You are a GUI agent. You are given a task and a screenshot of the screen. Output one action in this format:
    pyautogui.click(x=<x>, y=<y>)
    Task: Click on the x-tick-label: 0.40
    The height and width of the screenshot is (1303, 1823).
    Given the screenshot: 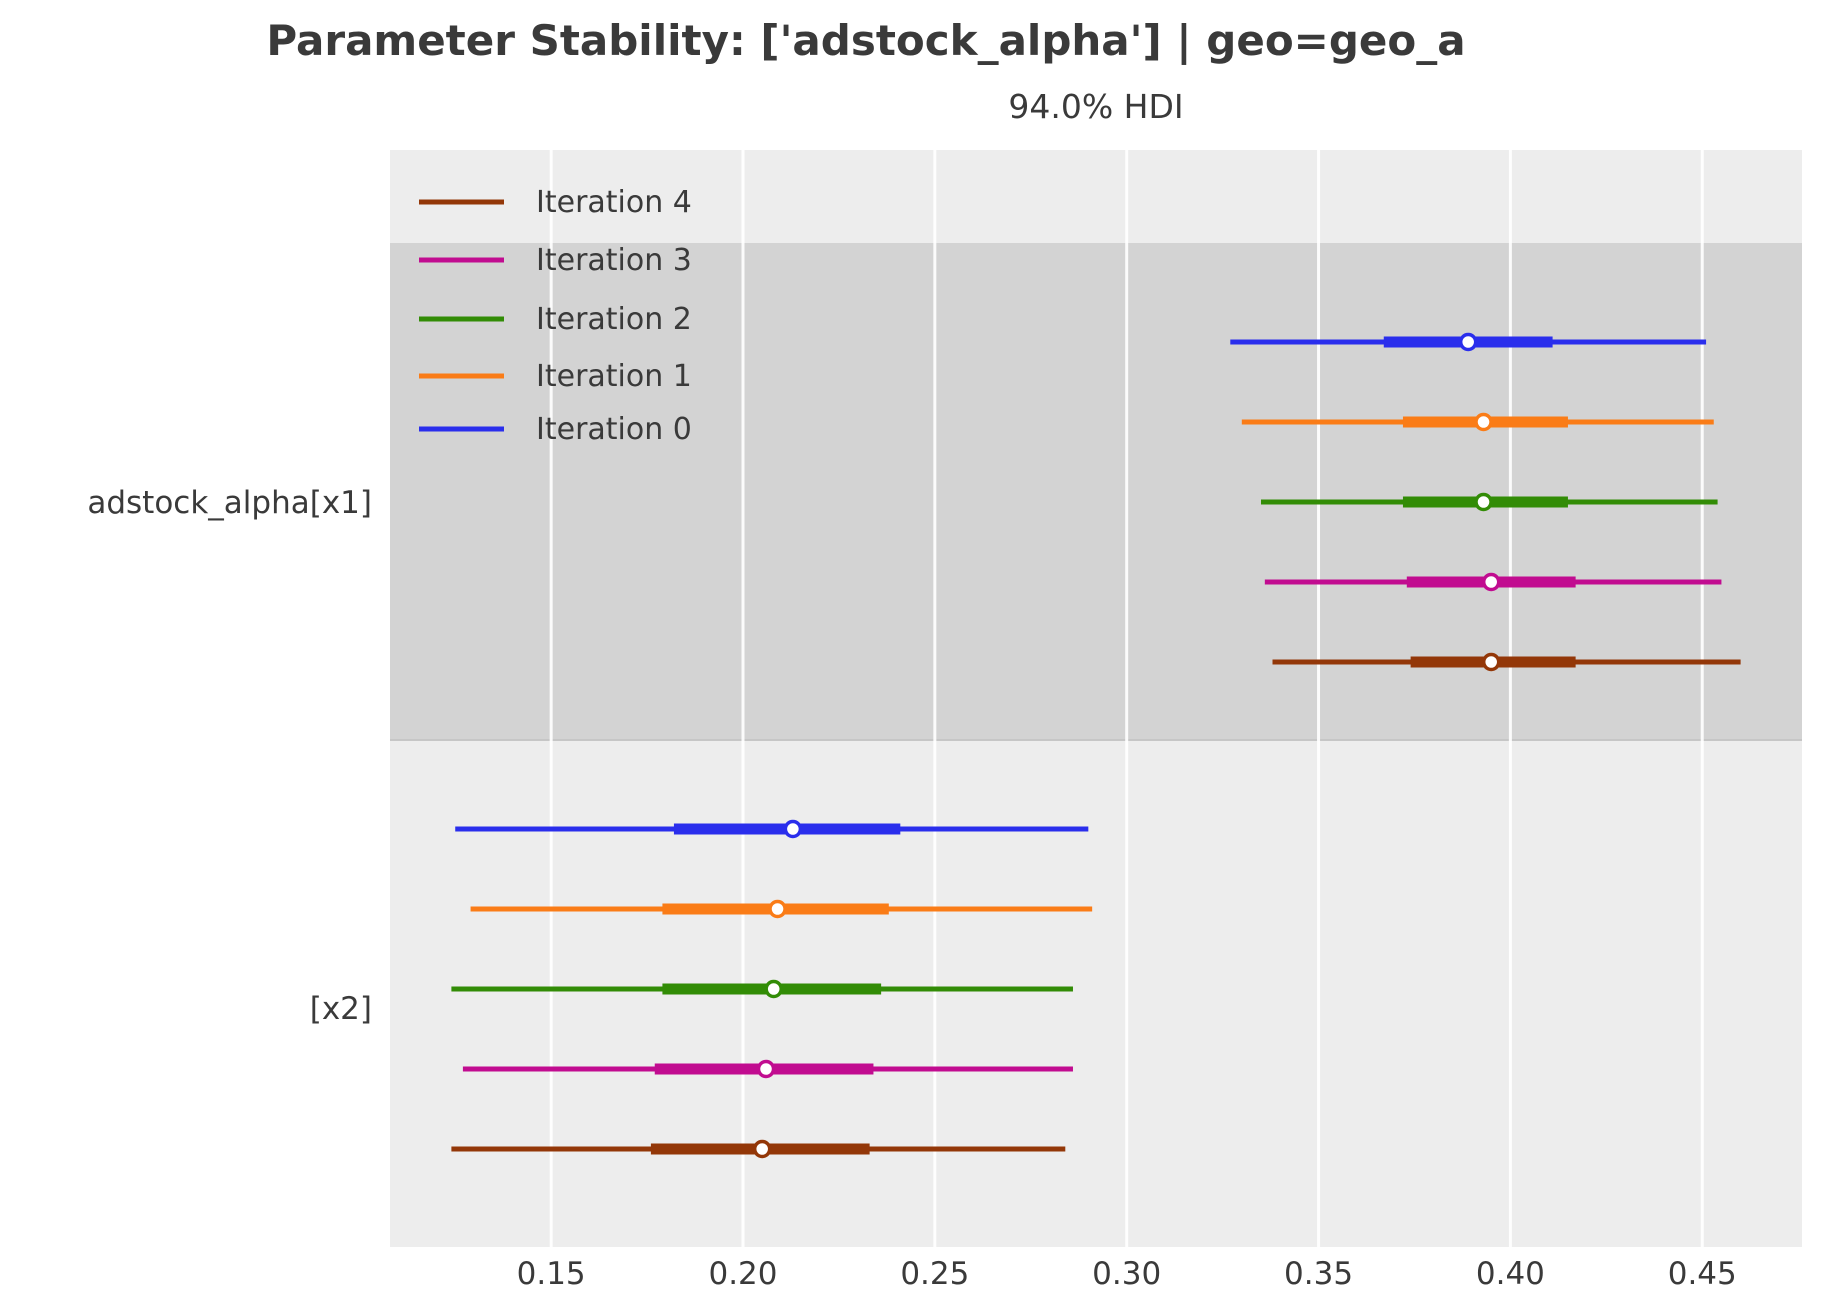 What is the action you would take?
    pyautogui.click(x=1510, y=1274)
    